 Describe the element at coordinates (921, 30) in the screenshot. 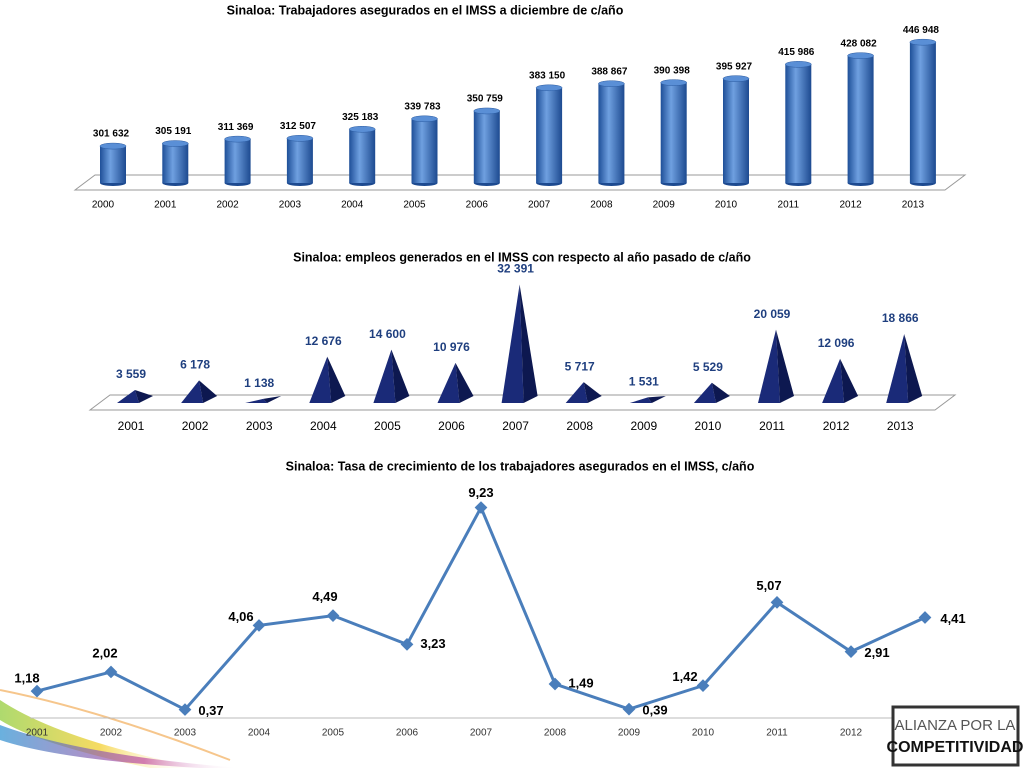

I see `data-label: 446 948` at that location.